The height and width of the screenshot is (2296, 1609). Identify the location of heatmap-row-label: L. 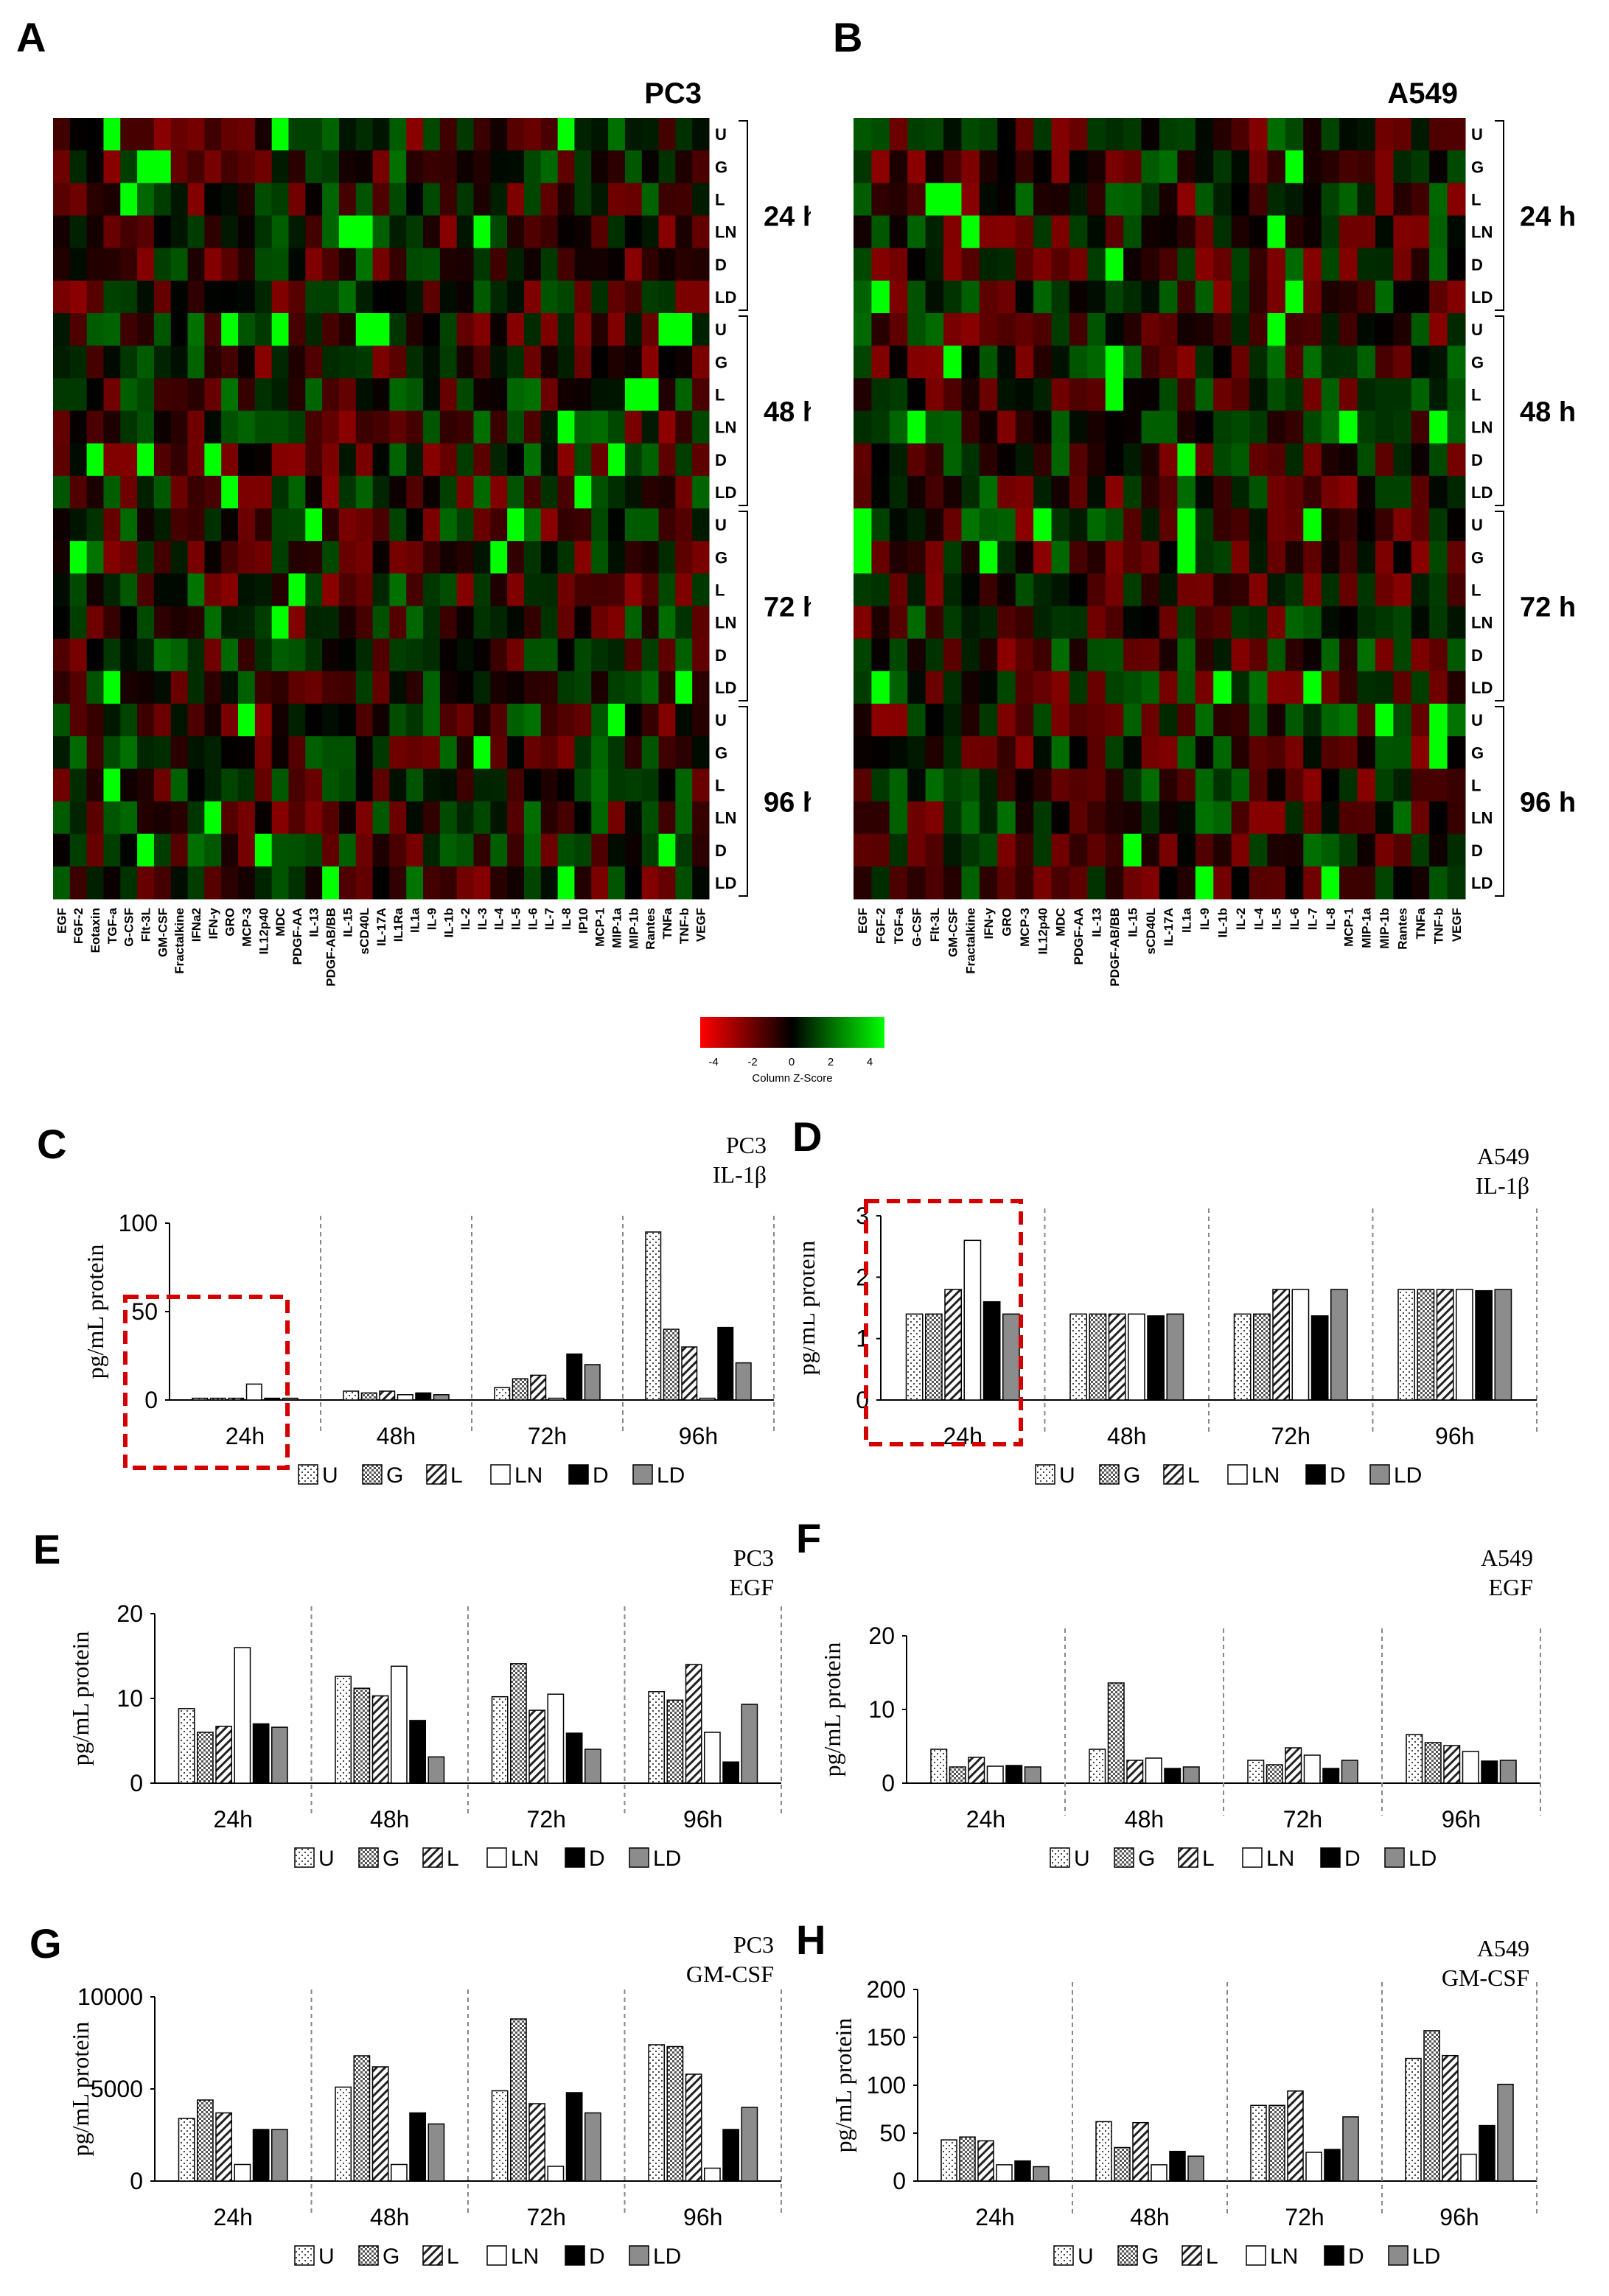
(1476, 395).